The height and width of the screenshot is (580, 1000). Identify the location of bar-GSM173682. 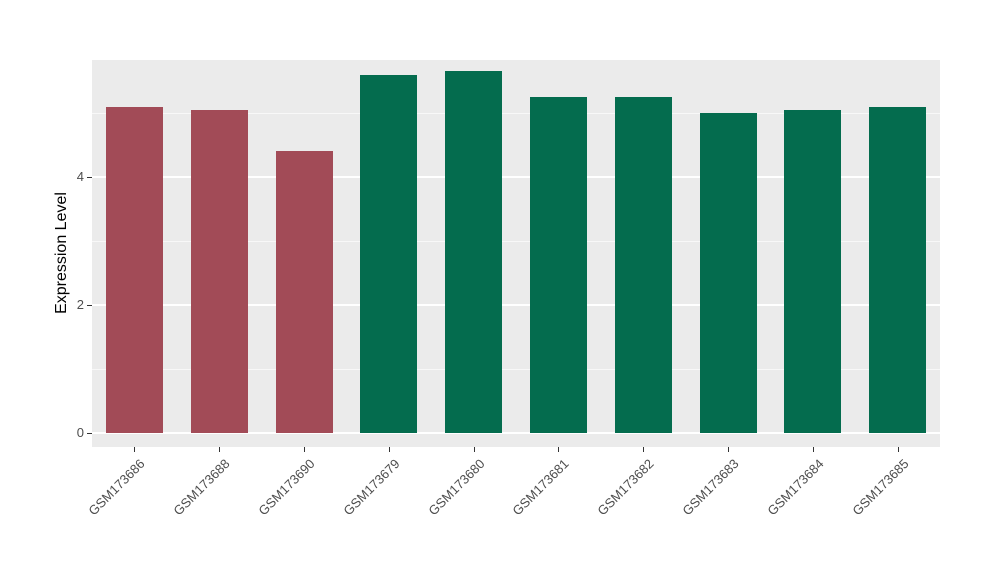
(643, 265).